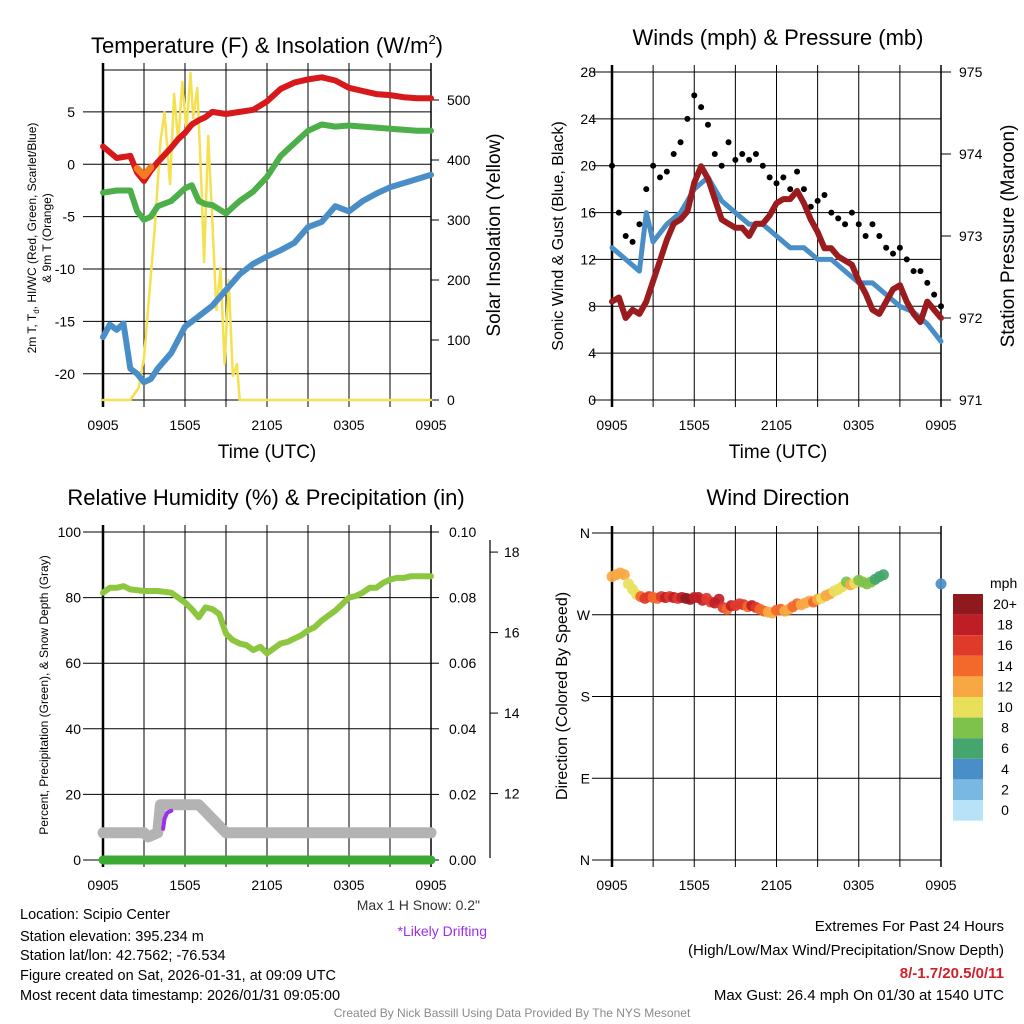 The height and width of the screenshot is (1024, 1024). Describe the element at coordinates (512, 552) in the screenshot. I see `rh-snow-tick-label: 18` at that location.